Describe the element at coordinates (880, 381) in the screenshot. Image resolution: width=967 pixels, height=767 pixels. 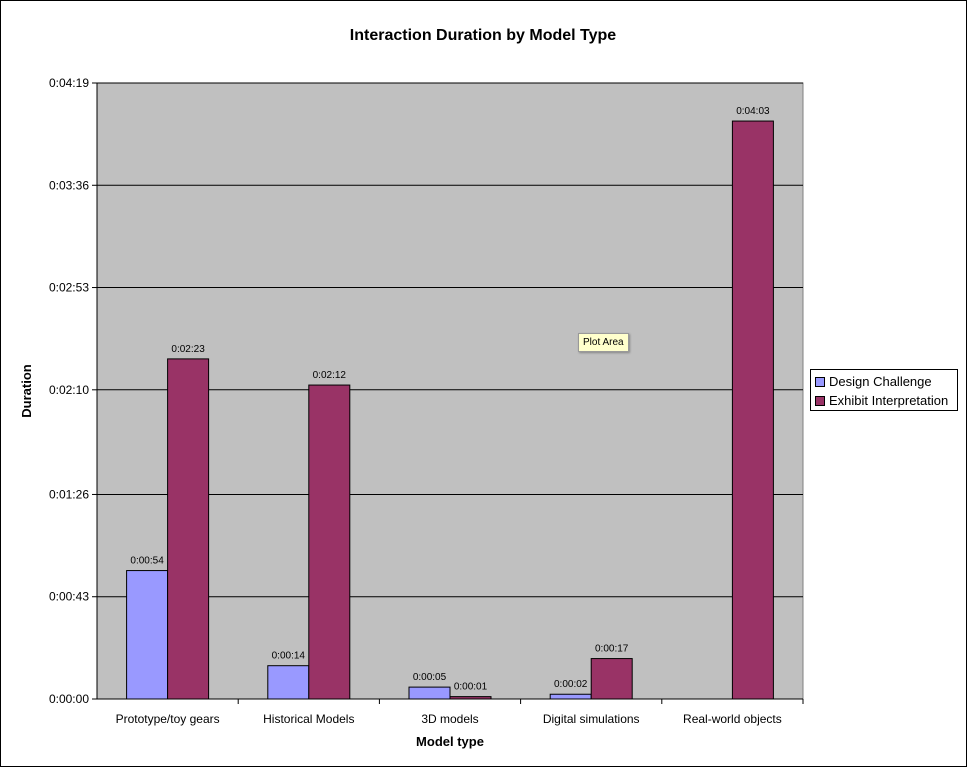
I see `legend-label-design-challenge: Design Challenge` at that location.